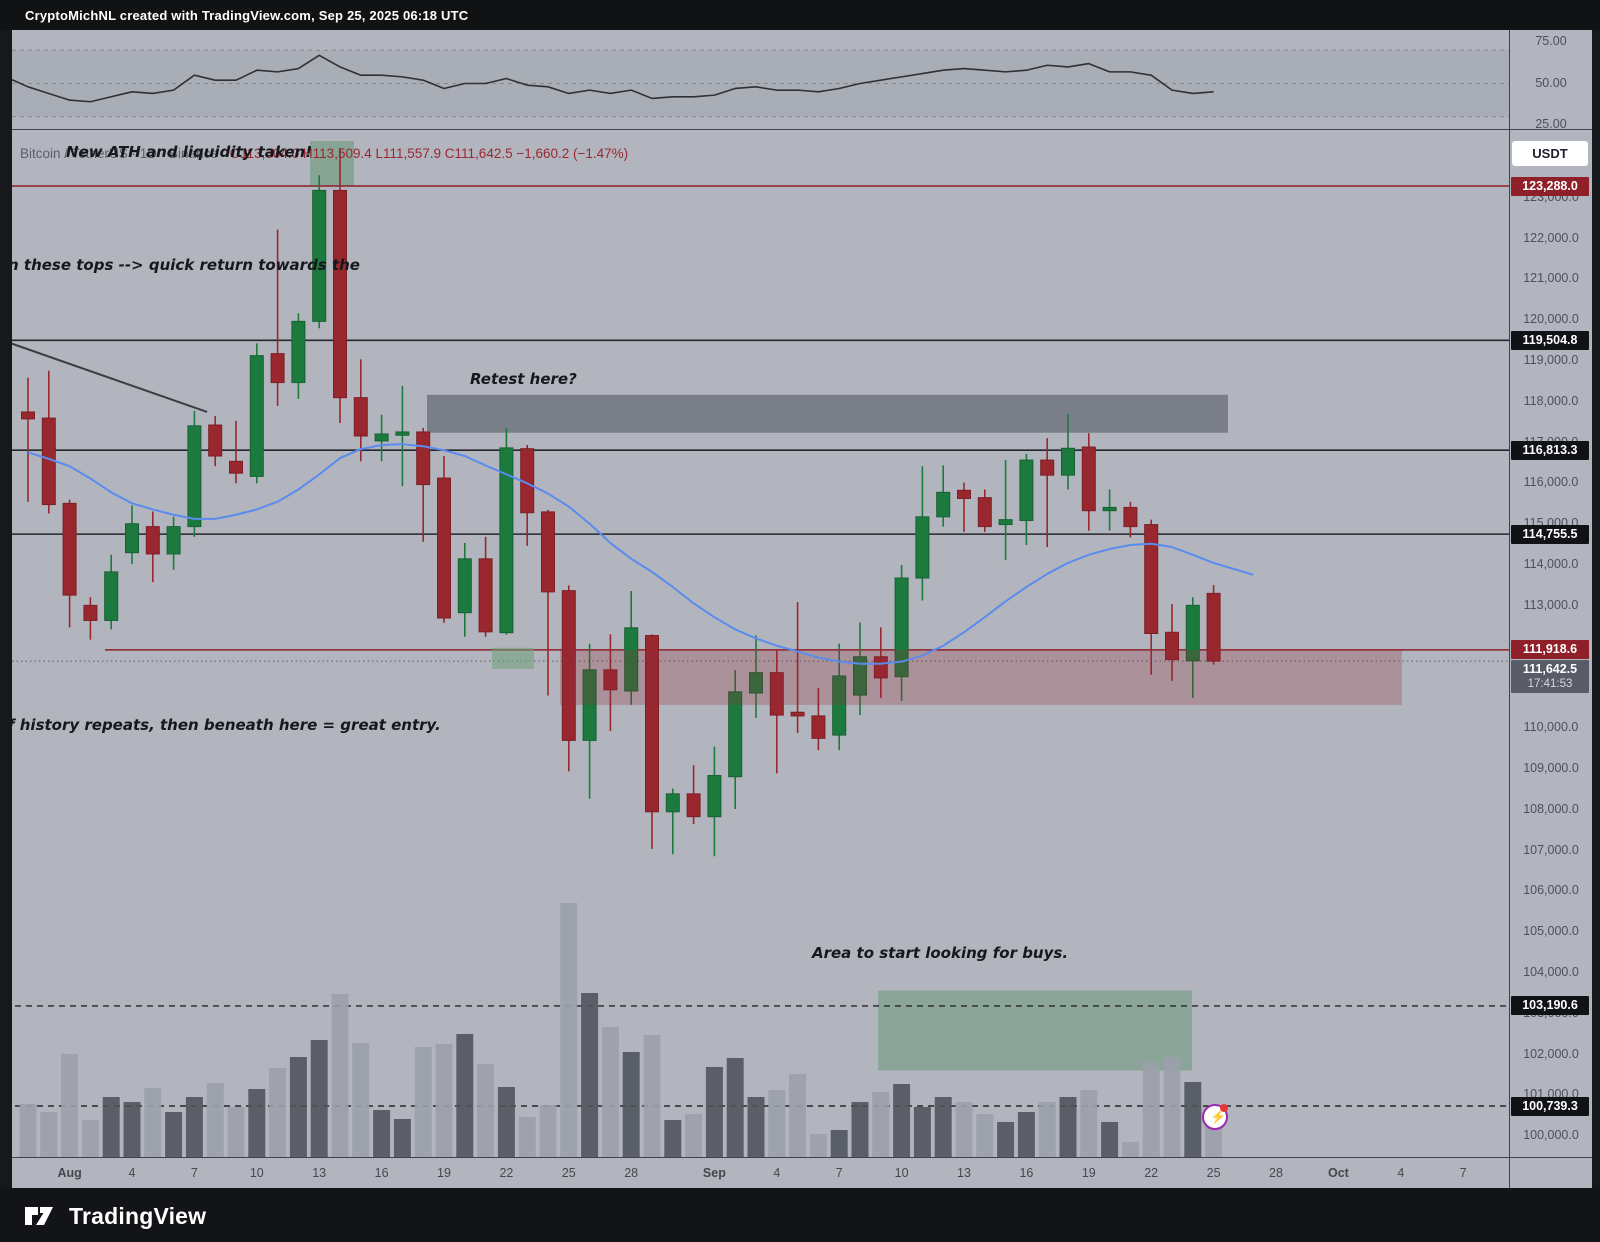 Image resolution: width=1600 pixels, height=1242 pixels. What do you see at coordinates (1551, 563) in the screenshot?
I see `price-tick: 114,000.0` at bounding box center [1551, 563].